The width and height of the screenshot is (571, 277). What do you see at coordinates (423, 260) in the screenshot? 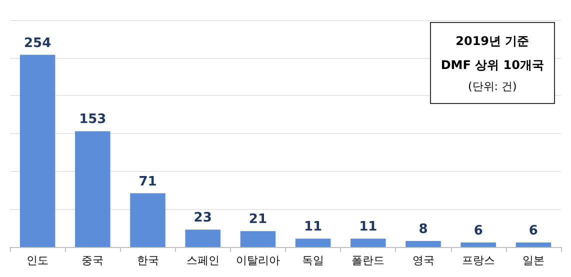
I see `x-tick-label: 영국` at bounding box center [423, 260].